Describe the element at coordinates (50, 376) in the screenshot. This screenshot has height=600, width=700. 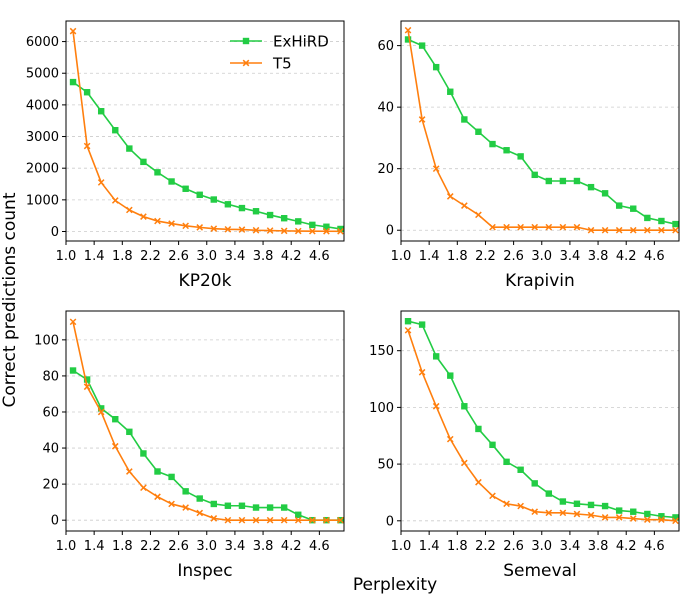
I see `y-tick-label: 80` at that location.